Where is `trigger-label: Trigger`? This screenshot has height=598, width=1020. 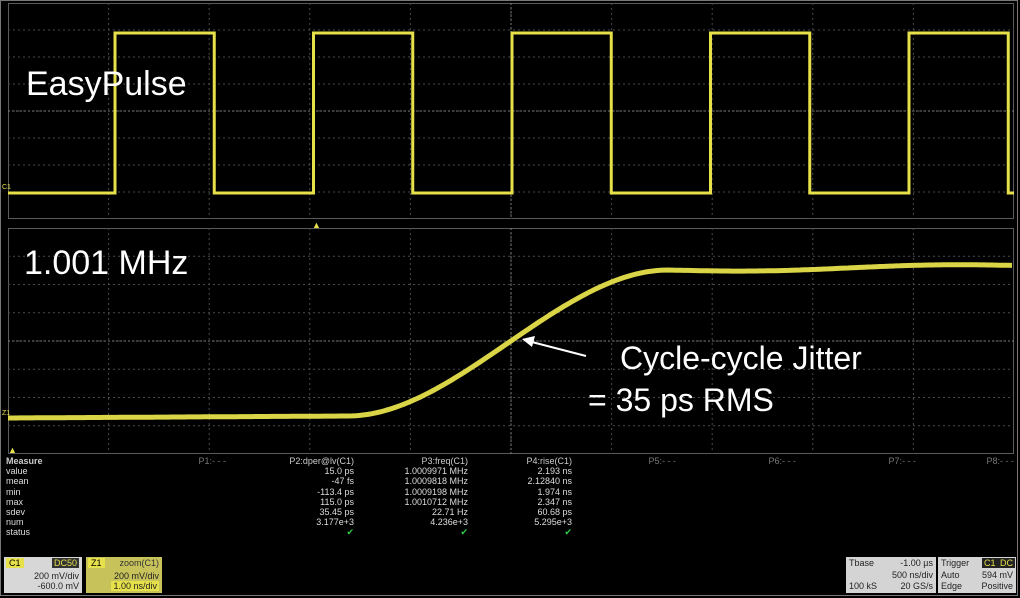
trigger-label: Trigger is located at coordinates (955, 563).